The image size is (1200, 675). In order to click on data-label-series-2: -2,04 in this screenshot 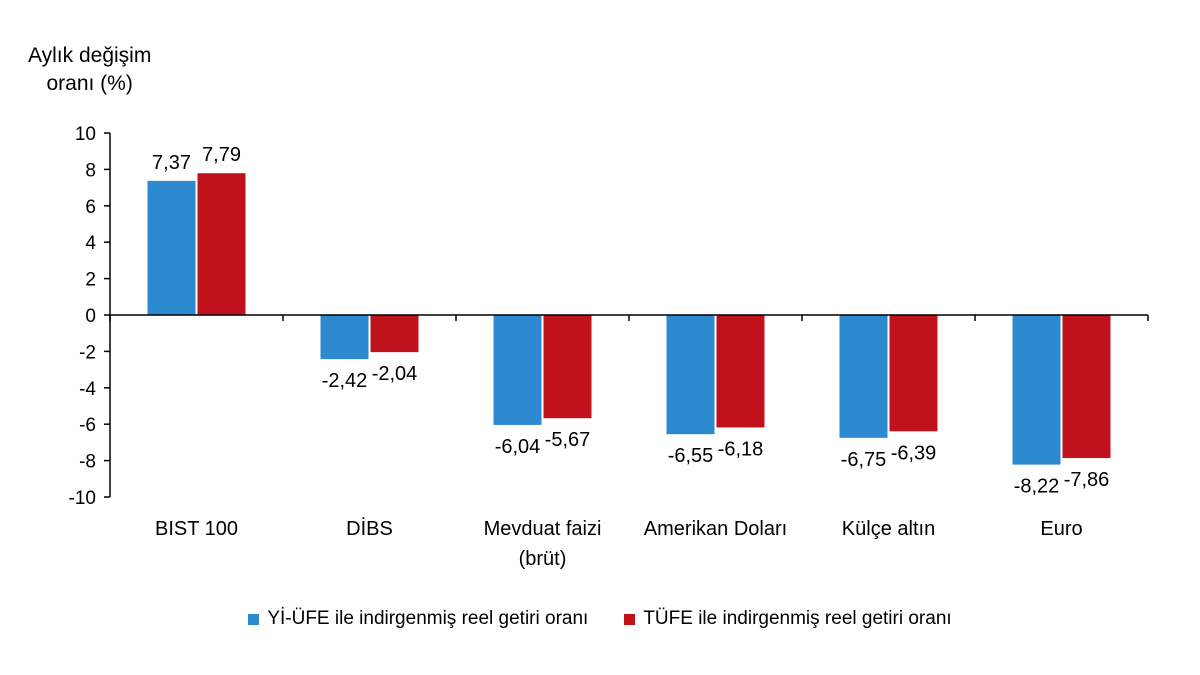, I will do `click(395, 374)`.